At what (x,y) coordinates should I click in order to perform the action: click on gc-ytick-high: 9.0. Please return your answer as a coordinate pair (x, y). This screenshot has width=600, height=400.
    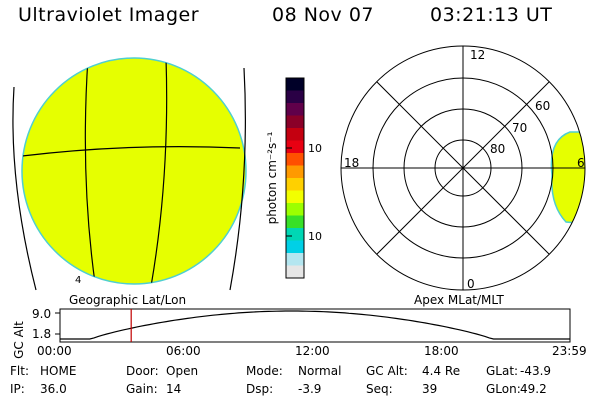
    Looking at the image, I should click on (41, 314).